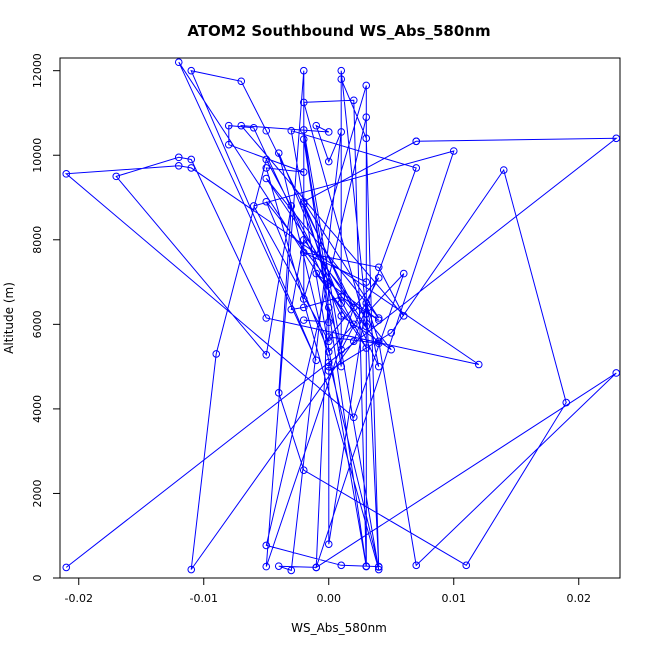  What do you see at coordinates (37, 493) in the screenshot?
I see `y-tick-label: 2000` at bounding box center [37, 493].